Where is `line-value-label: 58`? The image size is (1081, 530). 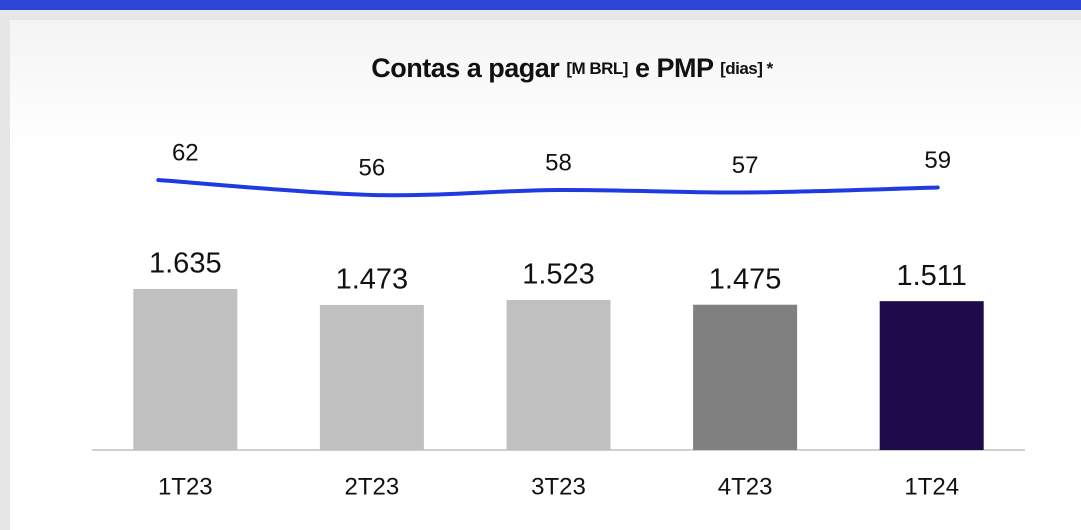
line-value-label: 58 is located at coordinates (558, 162).